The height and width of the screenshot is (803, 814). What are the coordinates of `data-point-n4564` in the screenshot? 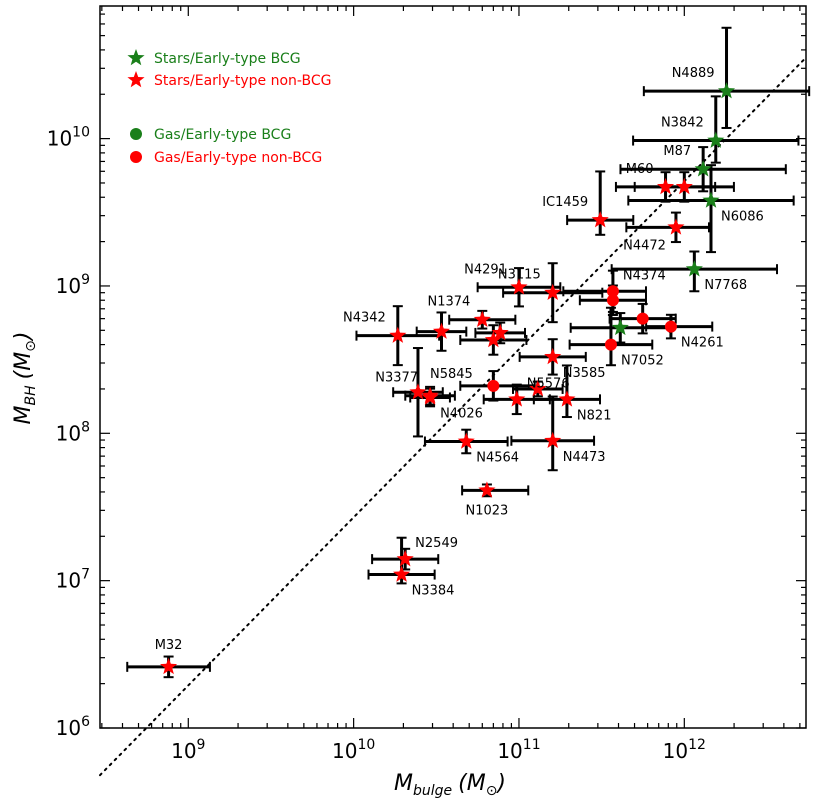 It's located at (466, 440).